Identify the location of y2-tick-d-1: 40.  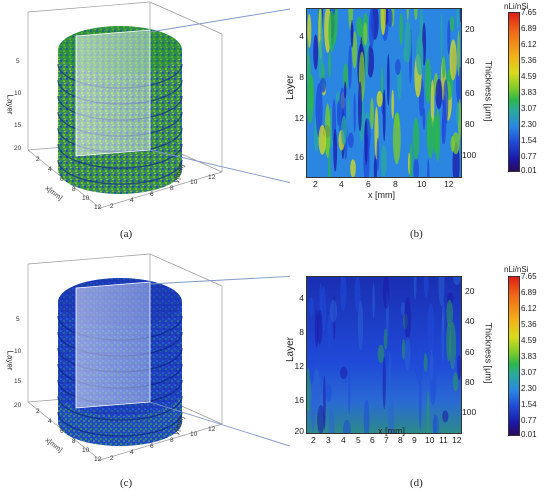
(470, 321).